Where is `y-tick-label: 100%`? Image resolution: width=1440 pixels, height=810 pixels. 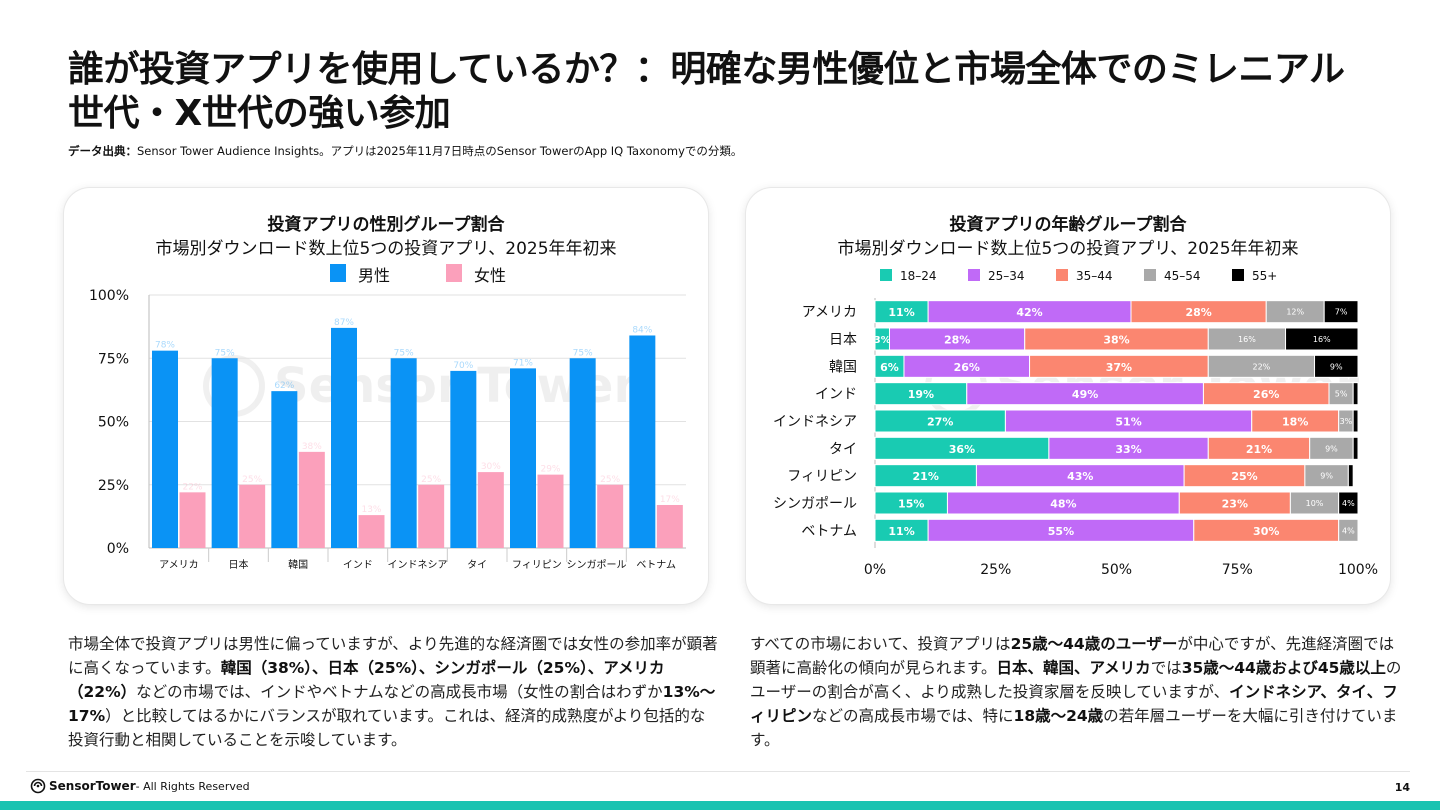
y-tick-label: 100% is located at coordinates (109, 296).